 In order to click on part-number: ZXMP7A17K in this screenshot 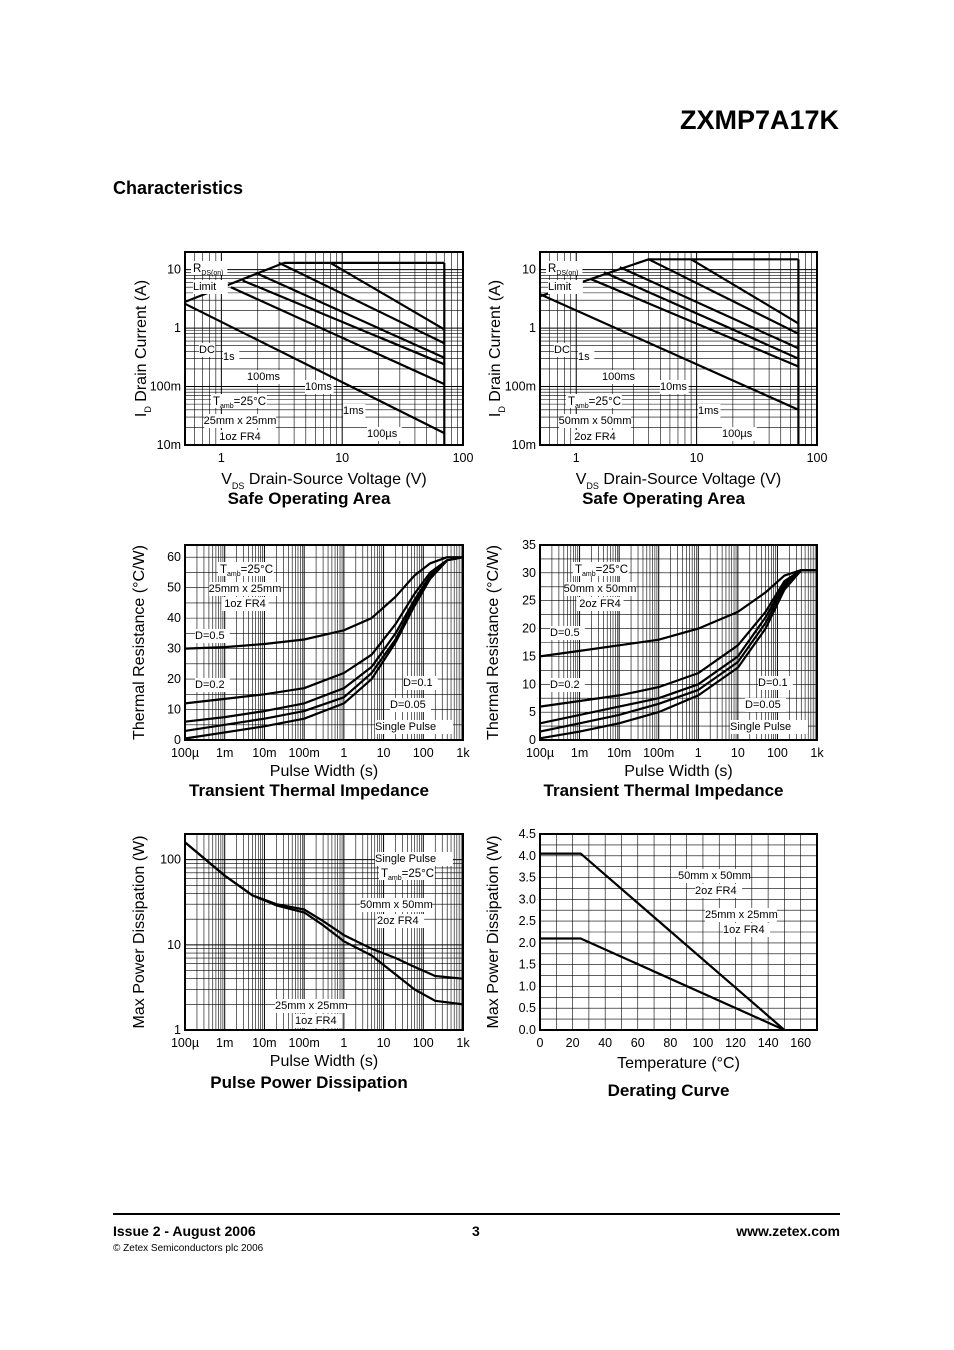, I will do `click(759, 120)`.